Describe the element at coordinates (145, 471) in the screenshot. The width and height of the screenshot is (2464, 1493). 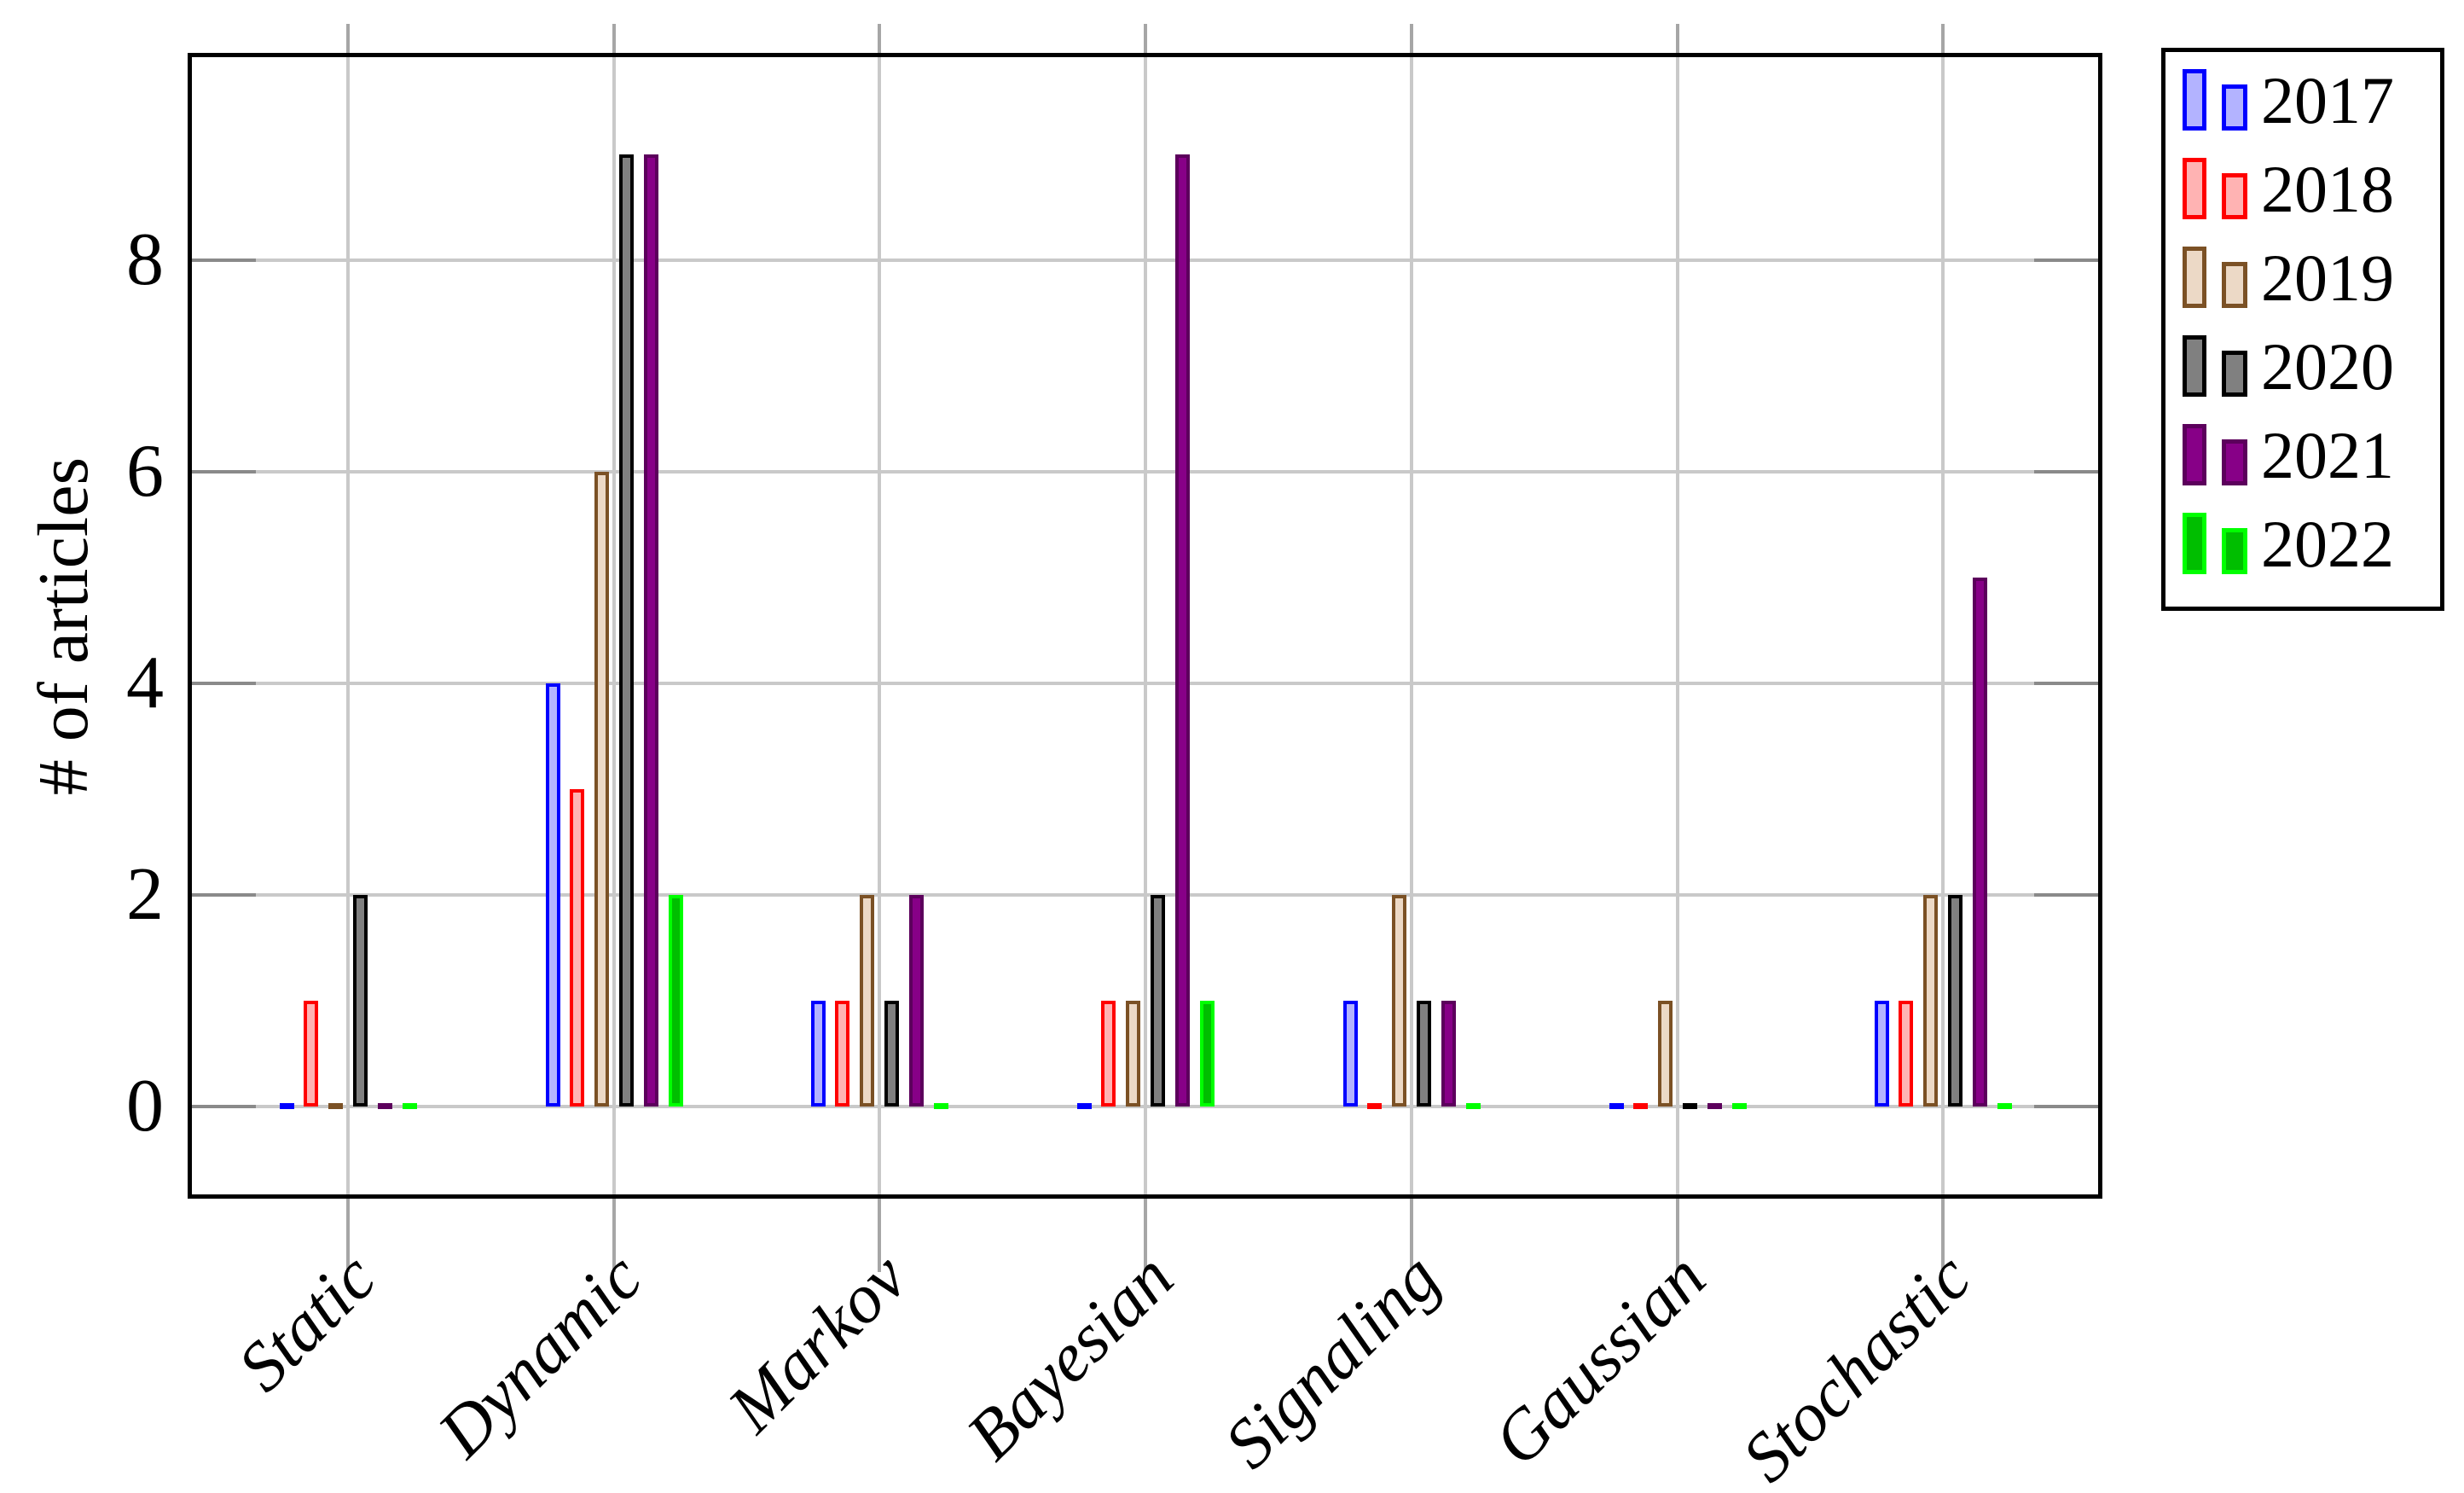
I see `y-tick-label-6: 6` at that location.